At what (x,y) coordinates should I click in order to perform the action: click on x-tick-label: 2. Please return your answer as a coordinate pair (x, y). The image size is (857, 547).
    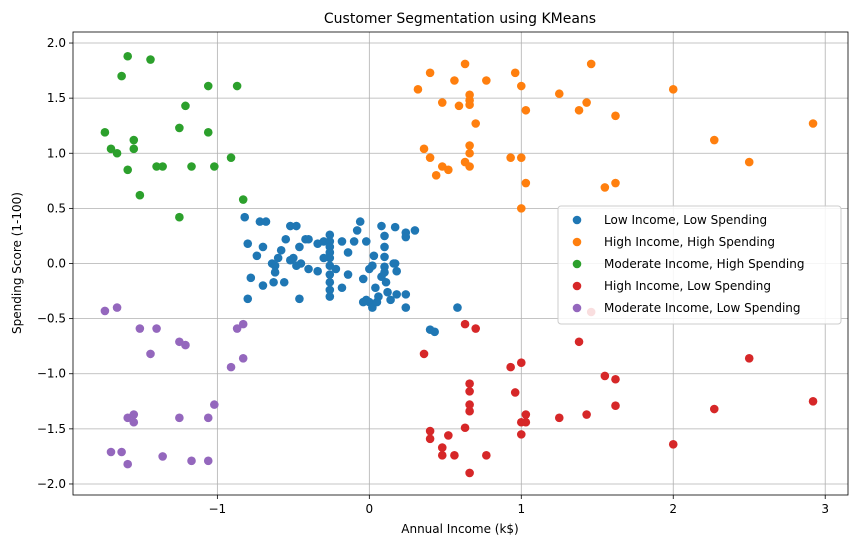
    Looking at the image, I should click on (673, 509).